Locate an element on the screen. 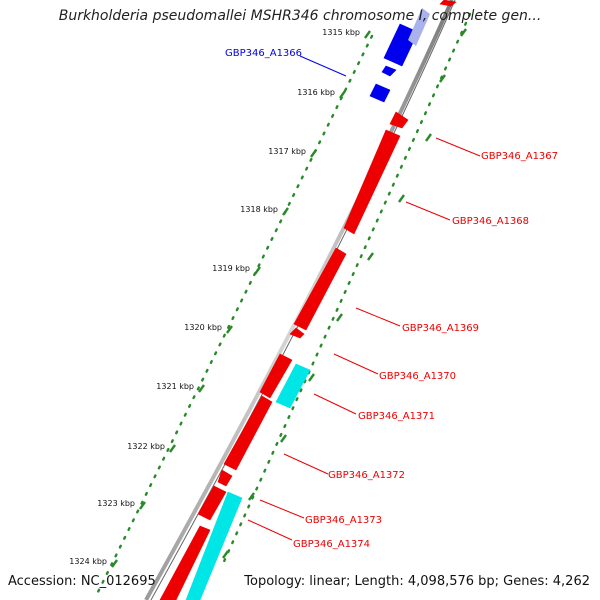 The width and height of the screenshot is (600, 600). gene-label-gbp346_a1373: GBP346_A1373 is located at coordinates (343, 520).